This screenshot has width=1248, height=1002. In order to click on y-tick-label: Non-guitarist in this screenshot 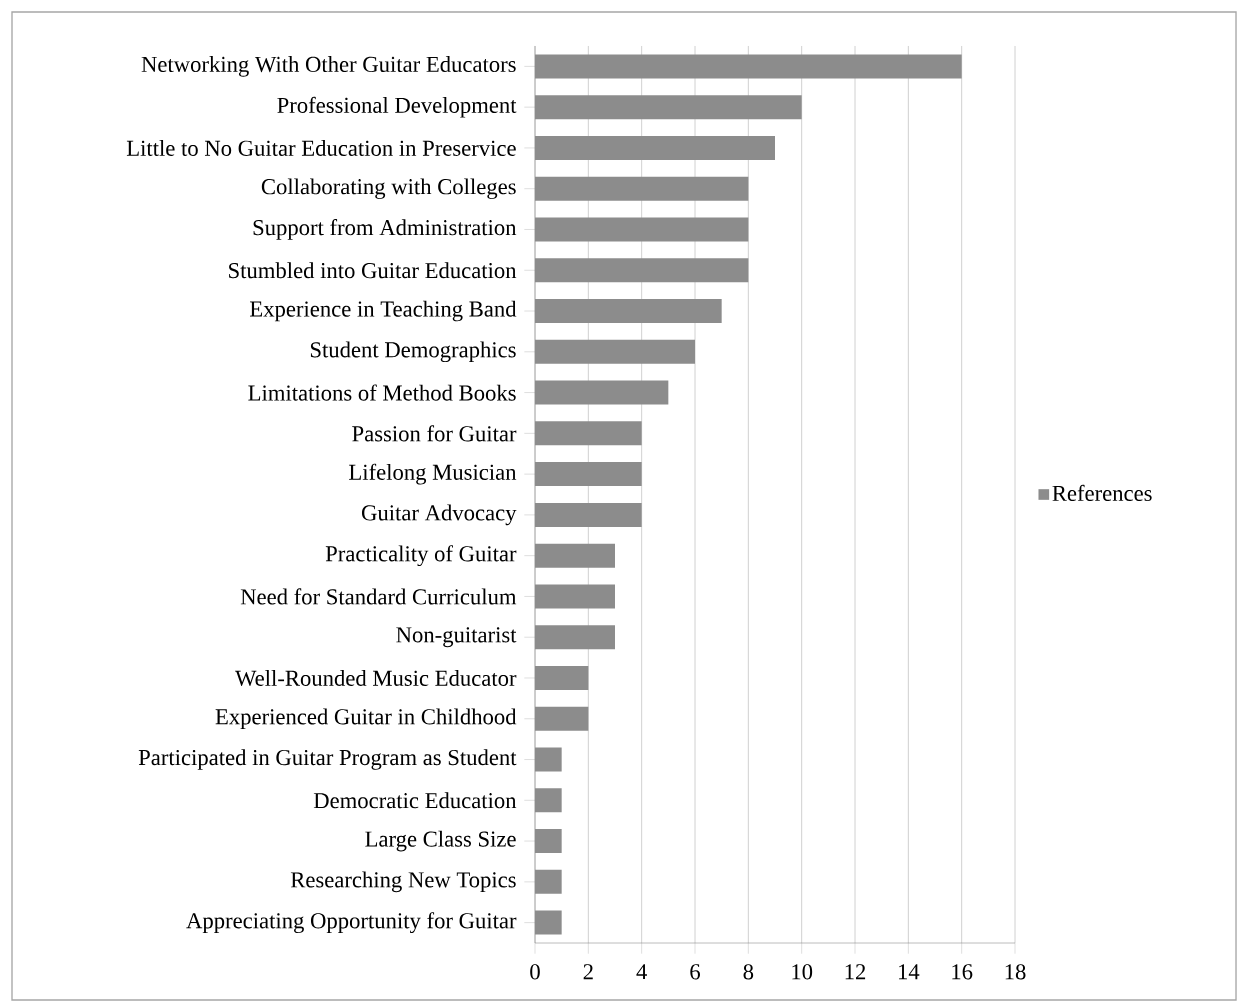, I will do `click(456, 637)`.